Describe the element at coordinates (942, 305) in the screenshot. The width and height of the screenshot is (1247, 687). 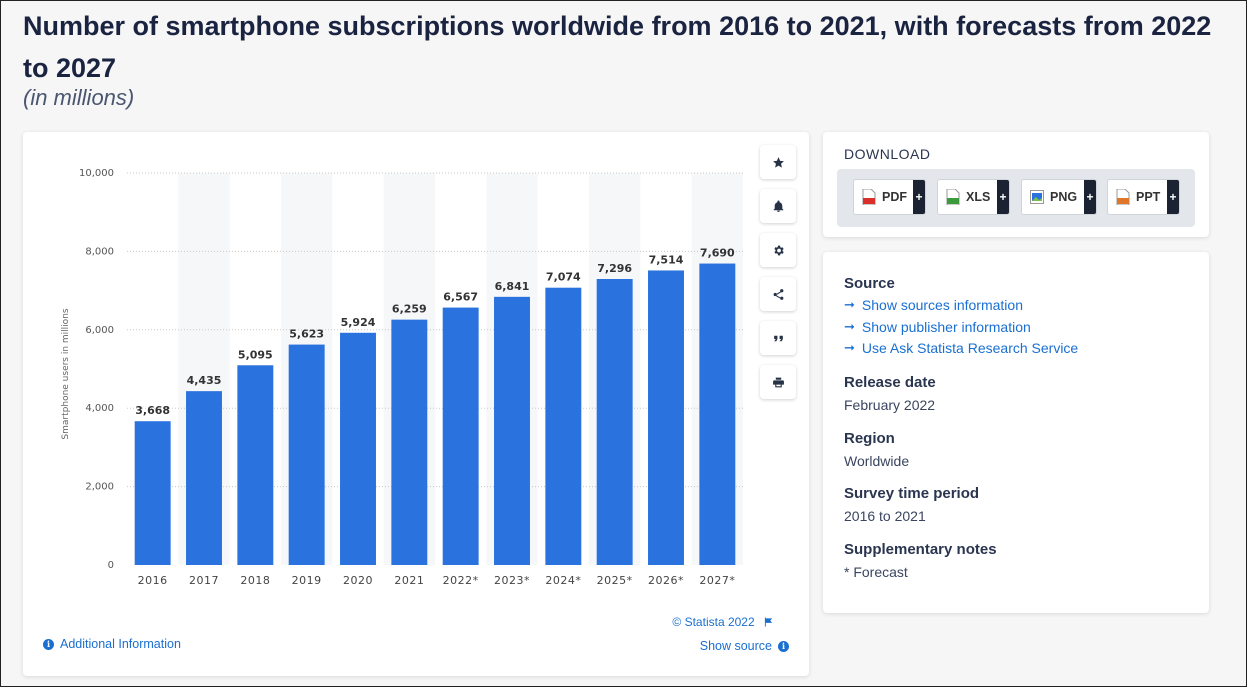
I see `show-sources-label: Show sources information` at that location.